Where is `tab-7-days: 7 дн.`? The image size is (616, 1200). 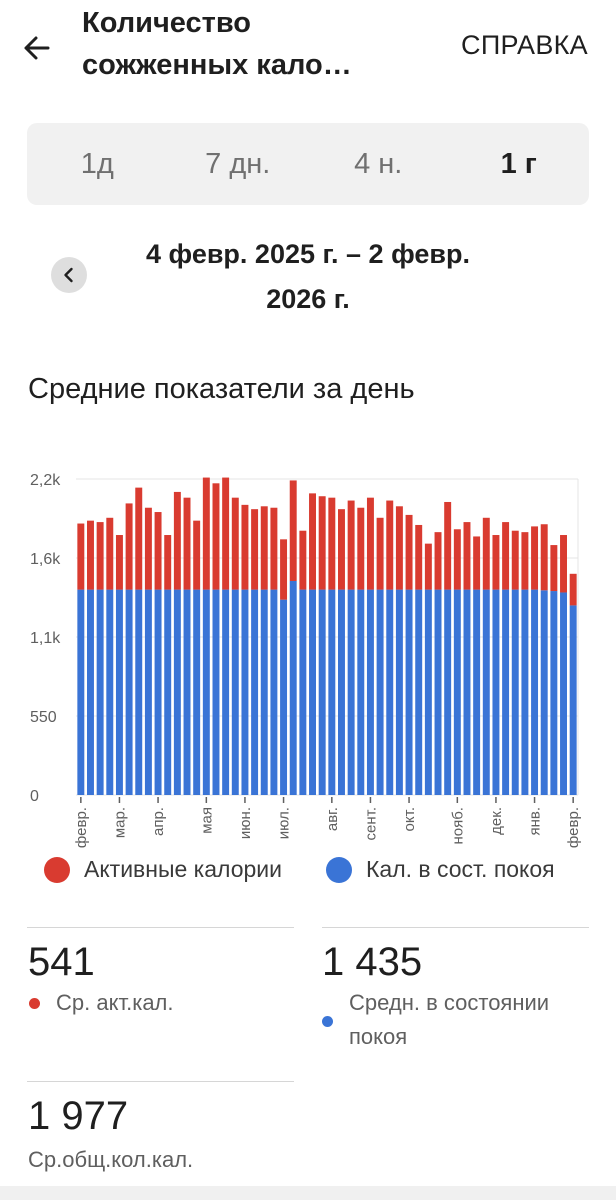
tab-7-days: 7 дн. is located at coordinates (238, 163).